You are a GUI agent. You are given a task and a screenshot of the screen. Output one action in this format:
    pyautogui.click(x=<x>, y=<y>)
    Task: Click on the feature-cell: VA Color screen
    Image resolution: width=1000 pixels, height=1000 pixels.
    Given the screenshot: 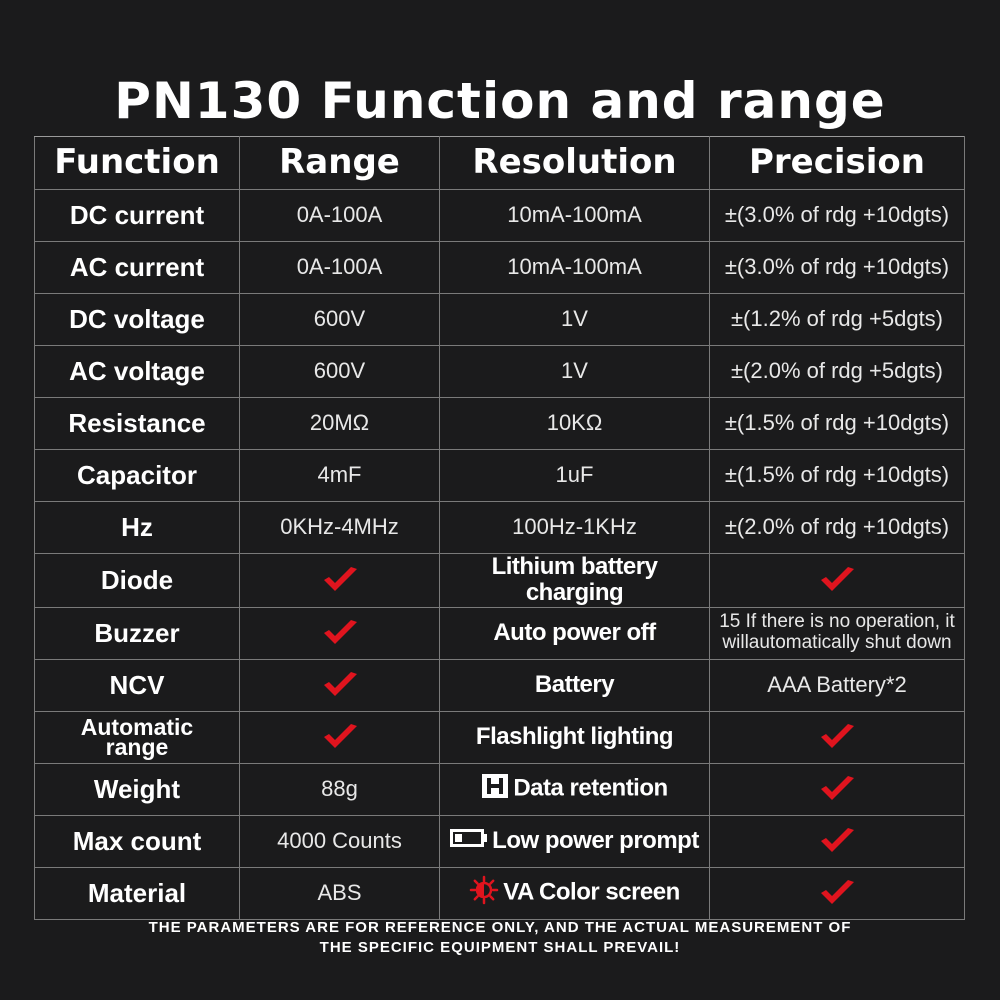 What is the action you would take?
    pyautogui.click(x=574, y=893)
    